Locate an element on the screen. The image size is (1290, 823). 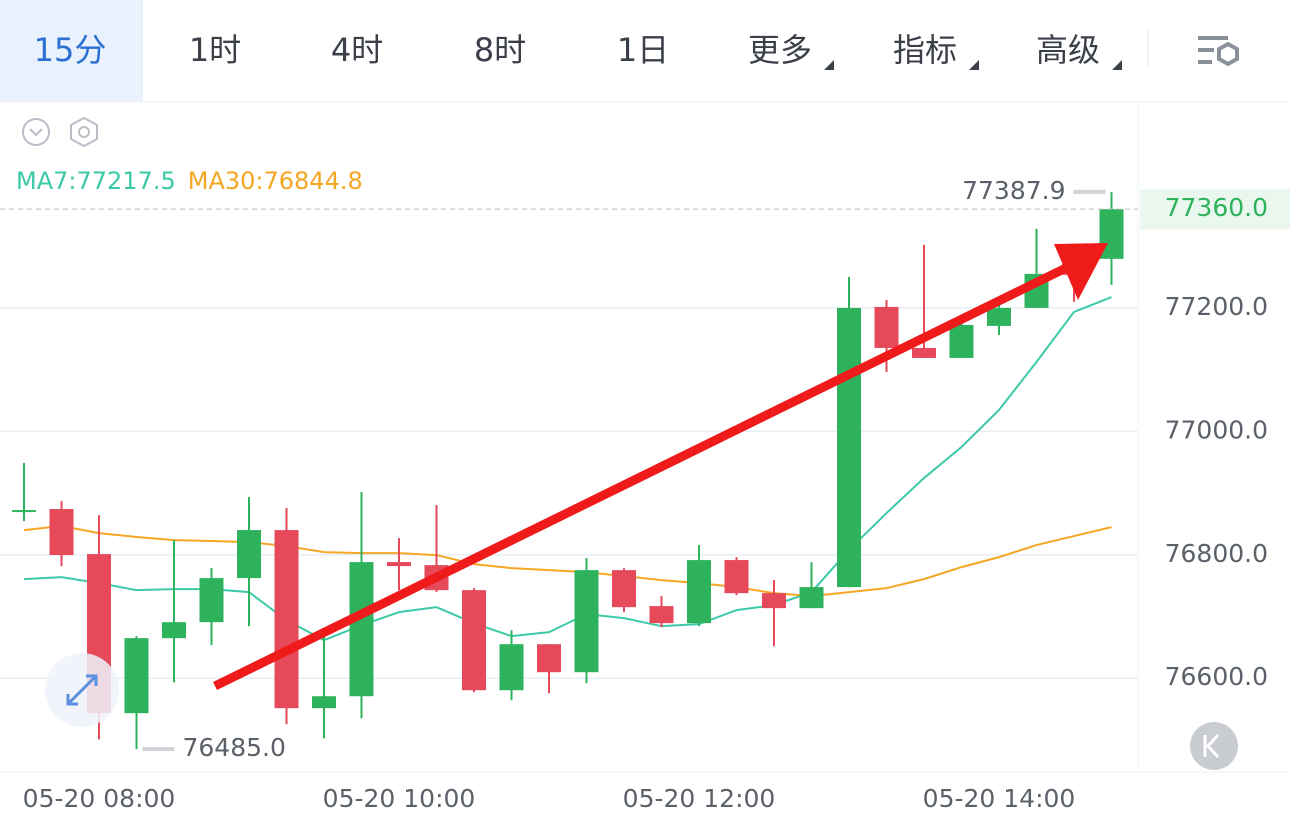
y-tick-label: 77200.0 is located at coordinates (1216, 306).